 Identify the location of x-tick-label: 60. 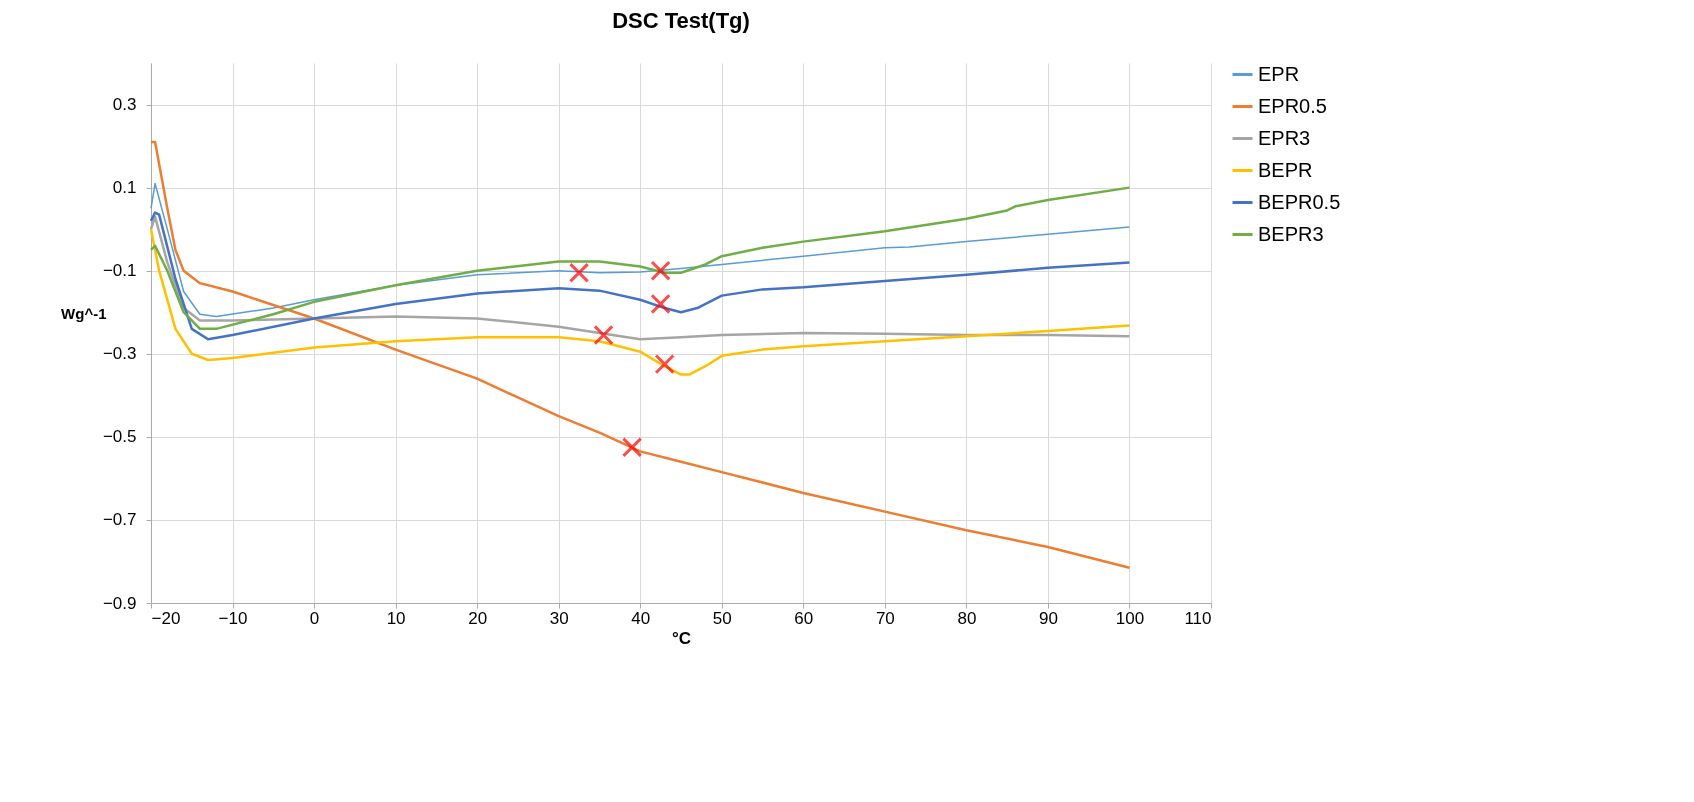
(804, 618).